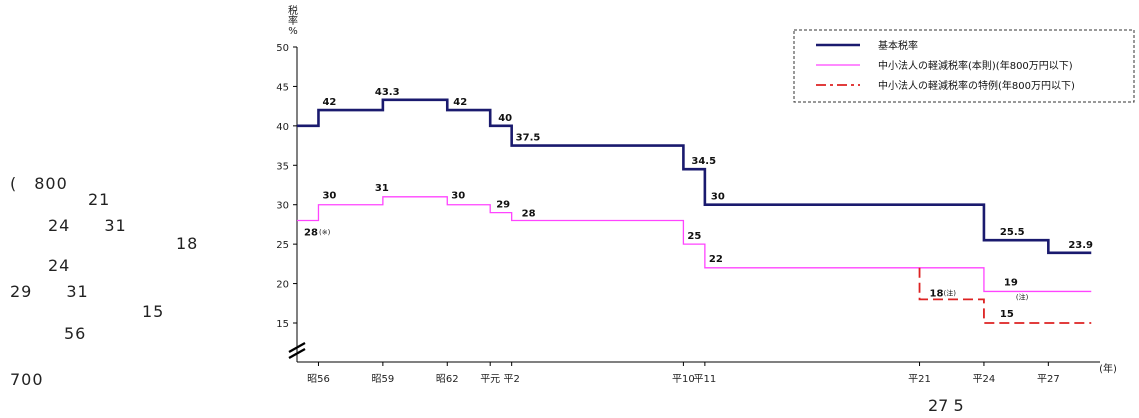 The height and width of the screenshot is (418, 1139). Describe the element at coordinates (49, 291) in the screenshot. I see `side-text-line: 29 31` at that location.